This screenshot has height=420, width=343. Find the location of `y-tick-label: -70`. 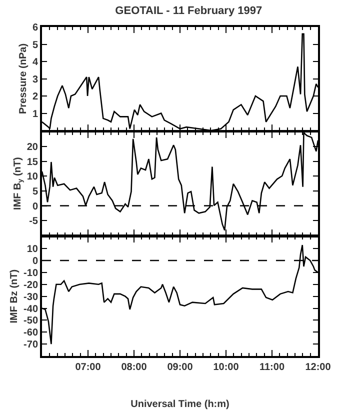

y-tick-label: -70 is located at coordinates (31, 345).